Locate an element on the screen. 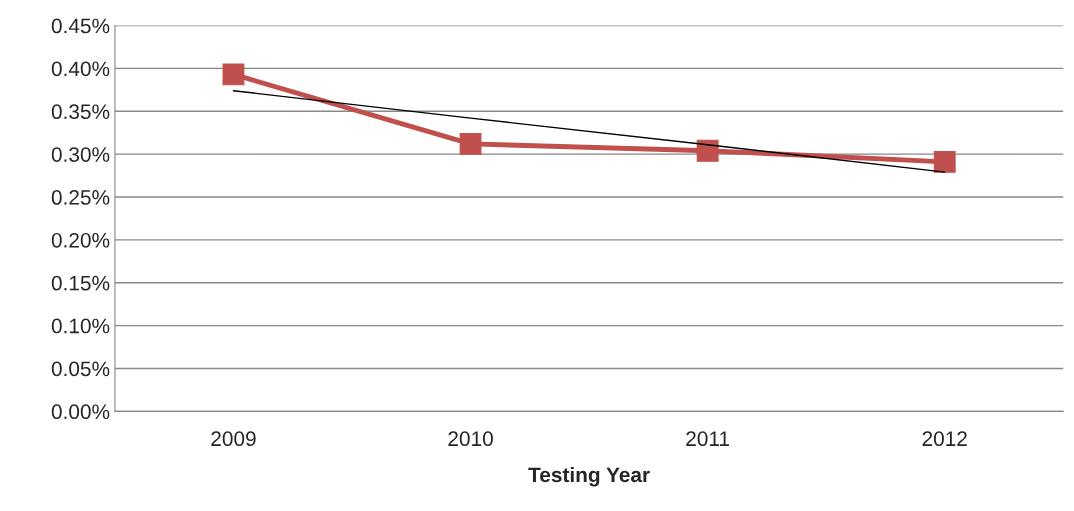 This screenshot has height=511, width=1074. y-tick-label: 0.30% is located at coordinates (80, 154).